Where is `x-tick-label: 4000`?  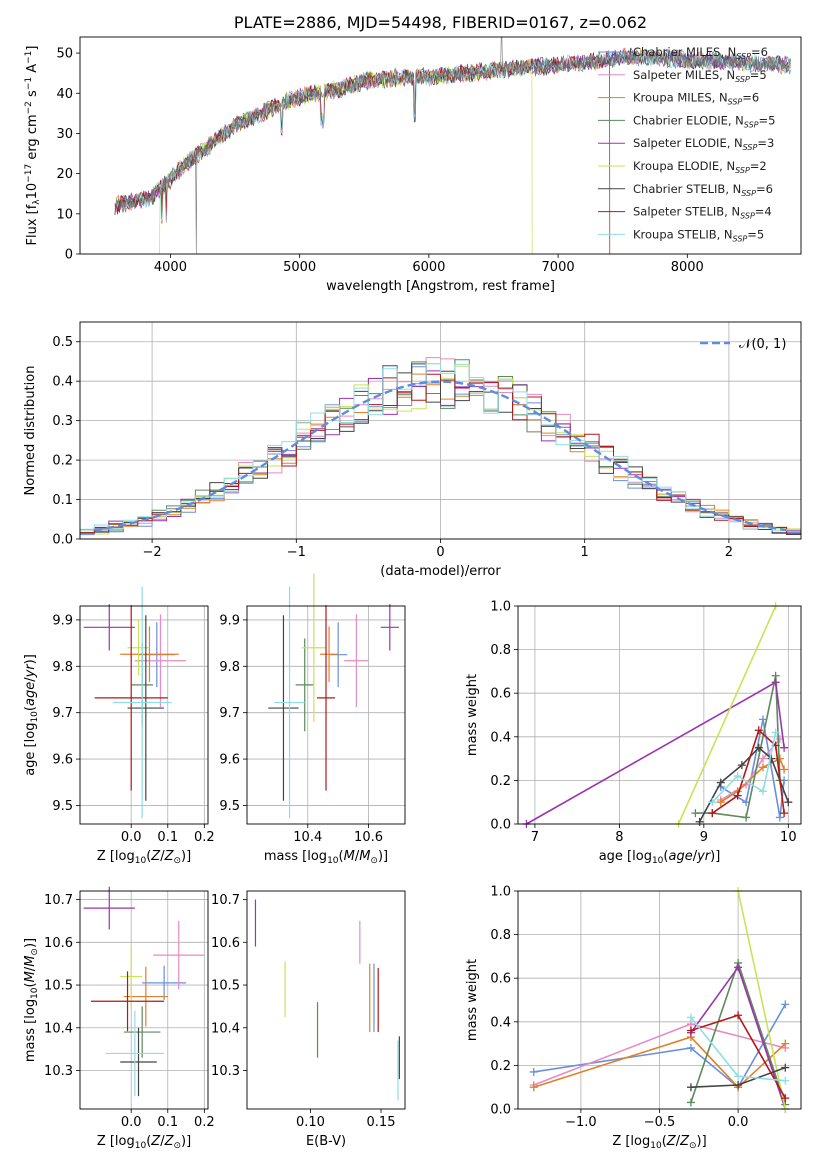 x-tick-label: 4000 is located at coordinates (170, 267).